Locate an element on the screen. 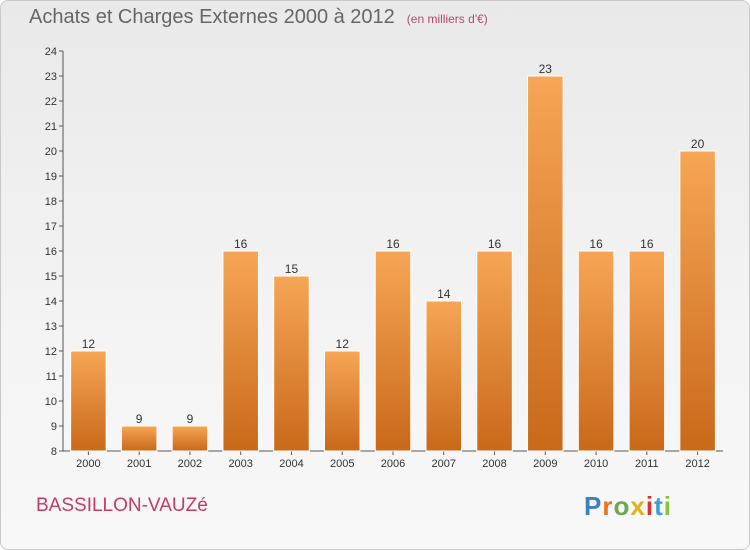  y-tick-label: 14 is located at coordinates (51, 302).